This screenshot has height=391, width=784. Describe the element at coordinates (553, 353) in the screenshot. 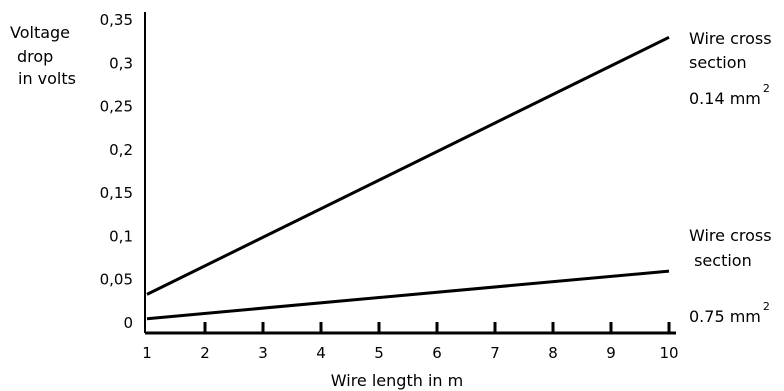

I see `x-tick-label: 8` at that location.